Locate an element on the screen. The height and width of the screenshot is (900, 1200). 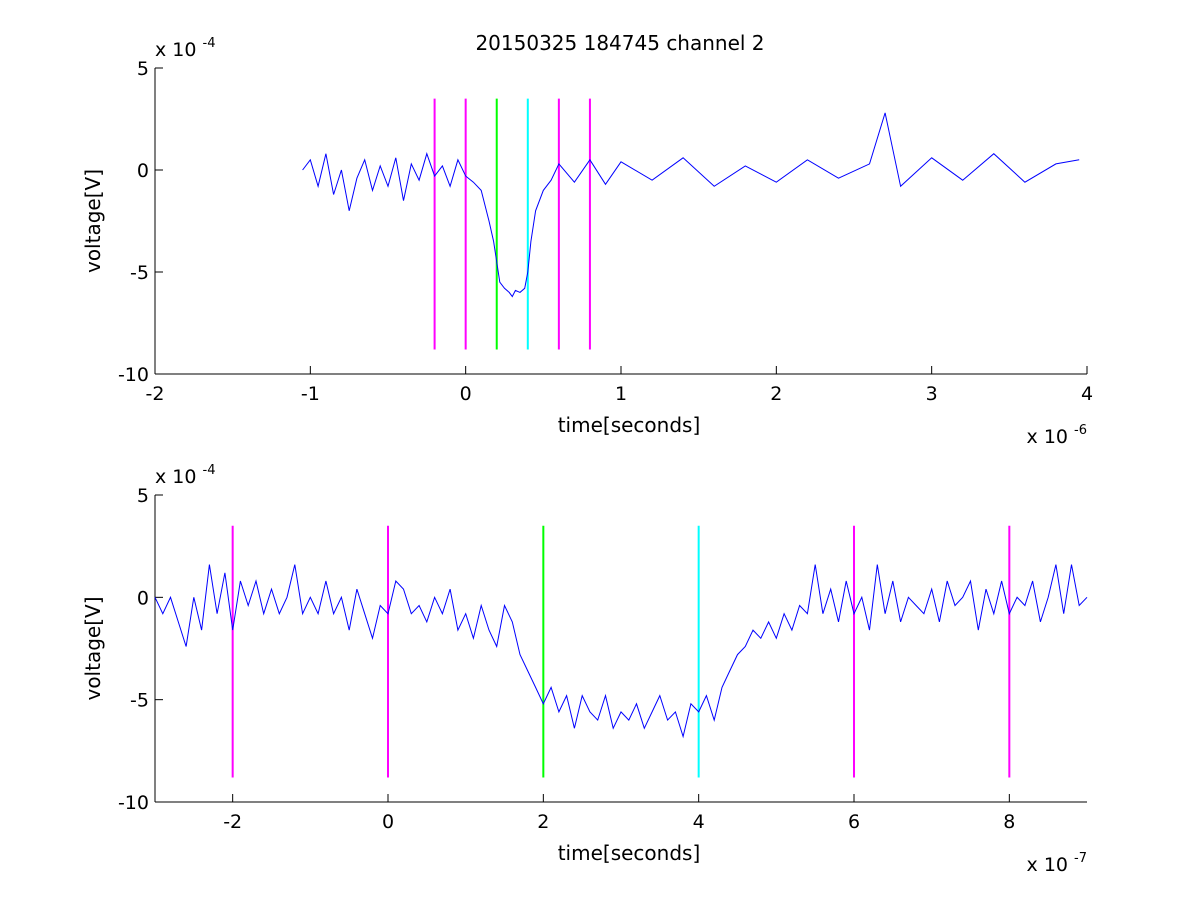
chart-1-x-tick-label: 4 is located at coordinates (1087, 394).